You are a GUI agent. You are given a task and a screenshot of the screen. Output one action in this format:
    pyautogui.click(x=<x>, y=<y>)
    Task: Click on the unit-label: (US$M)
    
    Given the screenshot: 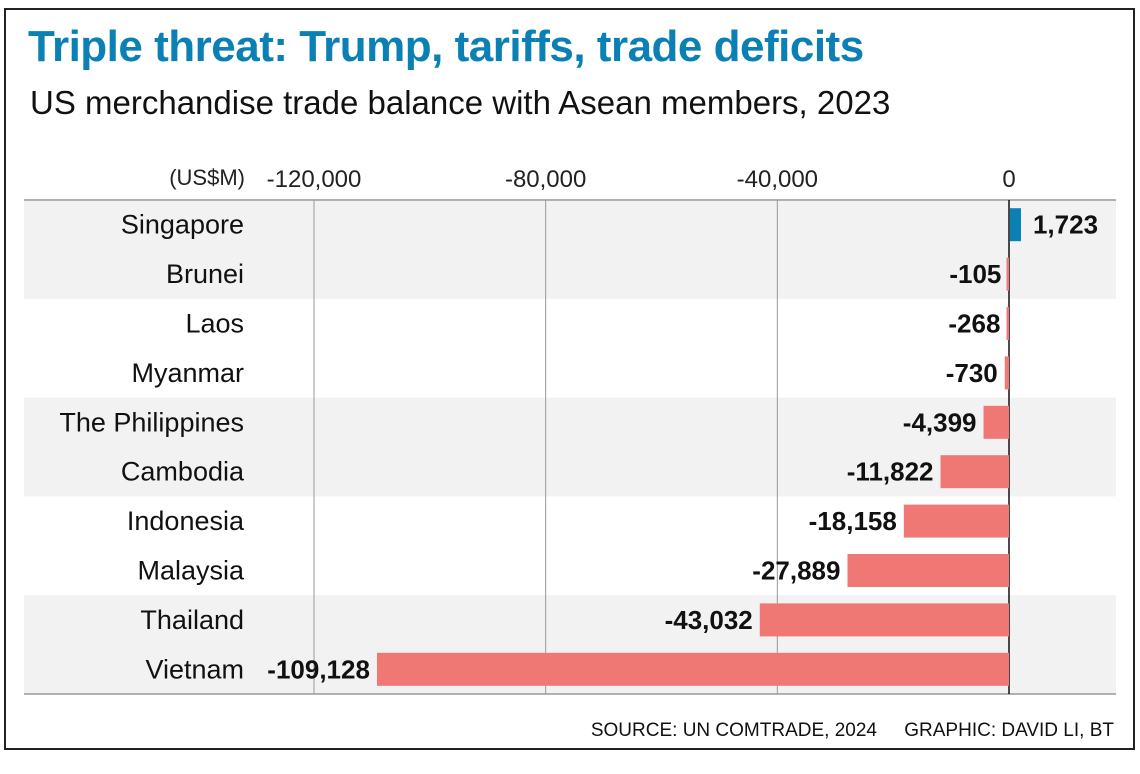 What is the action you would take?
    pyautogui.click(x=207, y=177)
    